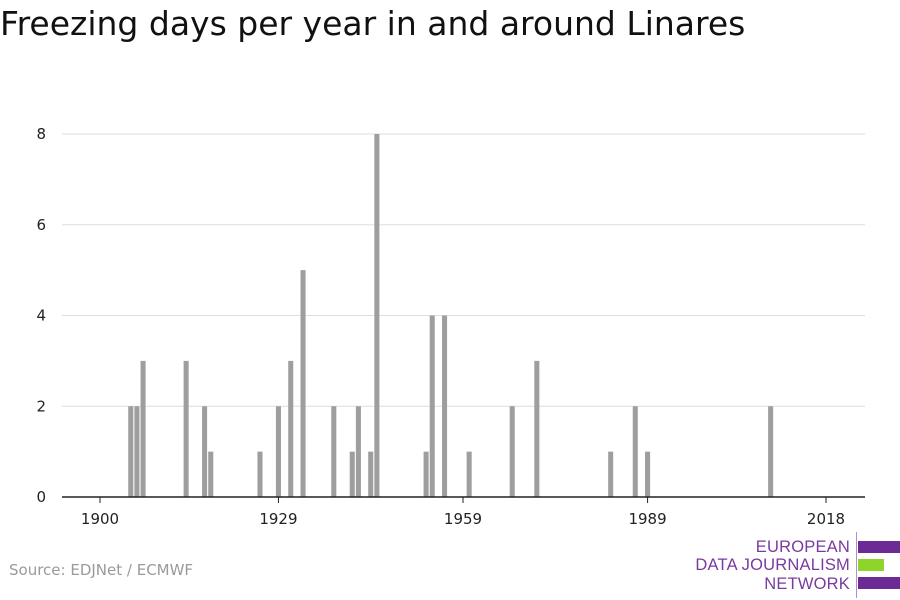 Image resolution: width=900 pixels, height=600 pixels. Describe the element at coordinates (432, 406) in the screenshot. I see `bar-1954` at that location.